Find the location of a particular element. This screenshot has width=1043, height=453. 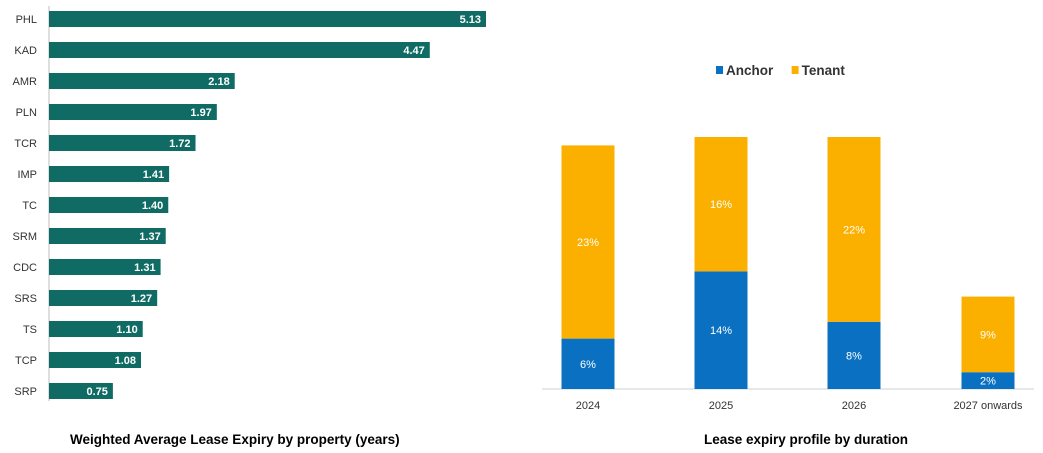

value-label: 1.27 is located at coordinates (141, 299).